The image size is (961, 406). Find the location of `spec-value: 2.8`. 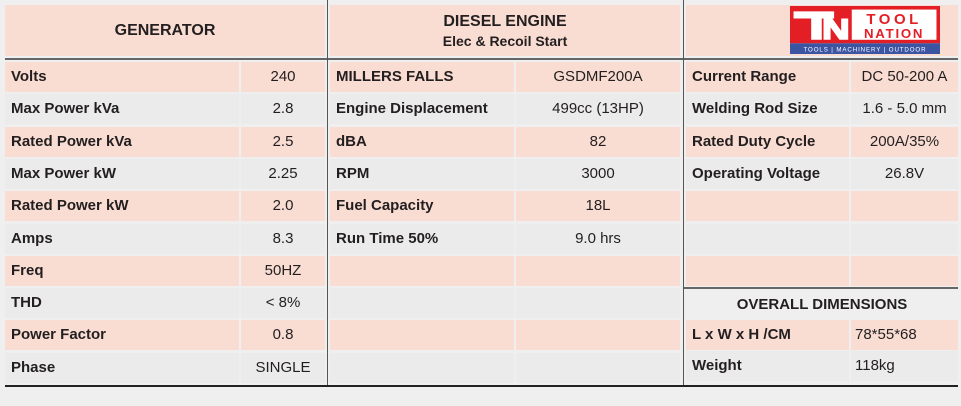

spec-value: 2.8 is located at coordinates (283, 109).